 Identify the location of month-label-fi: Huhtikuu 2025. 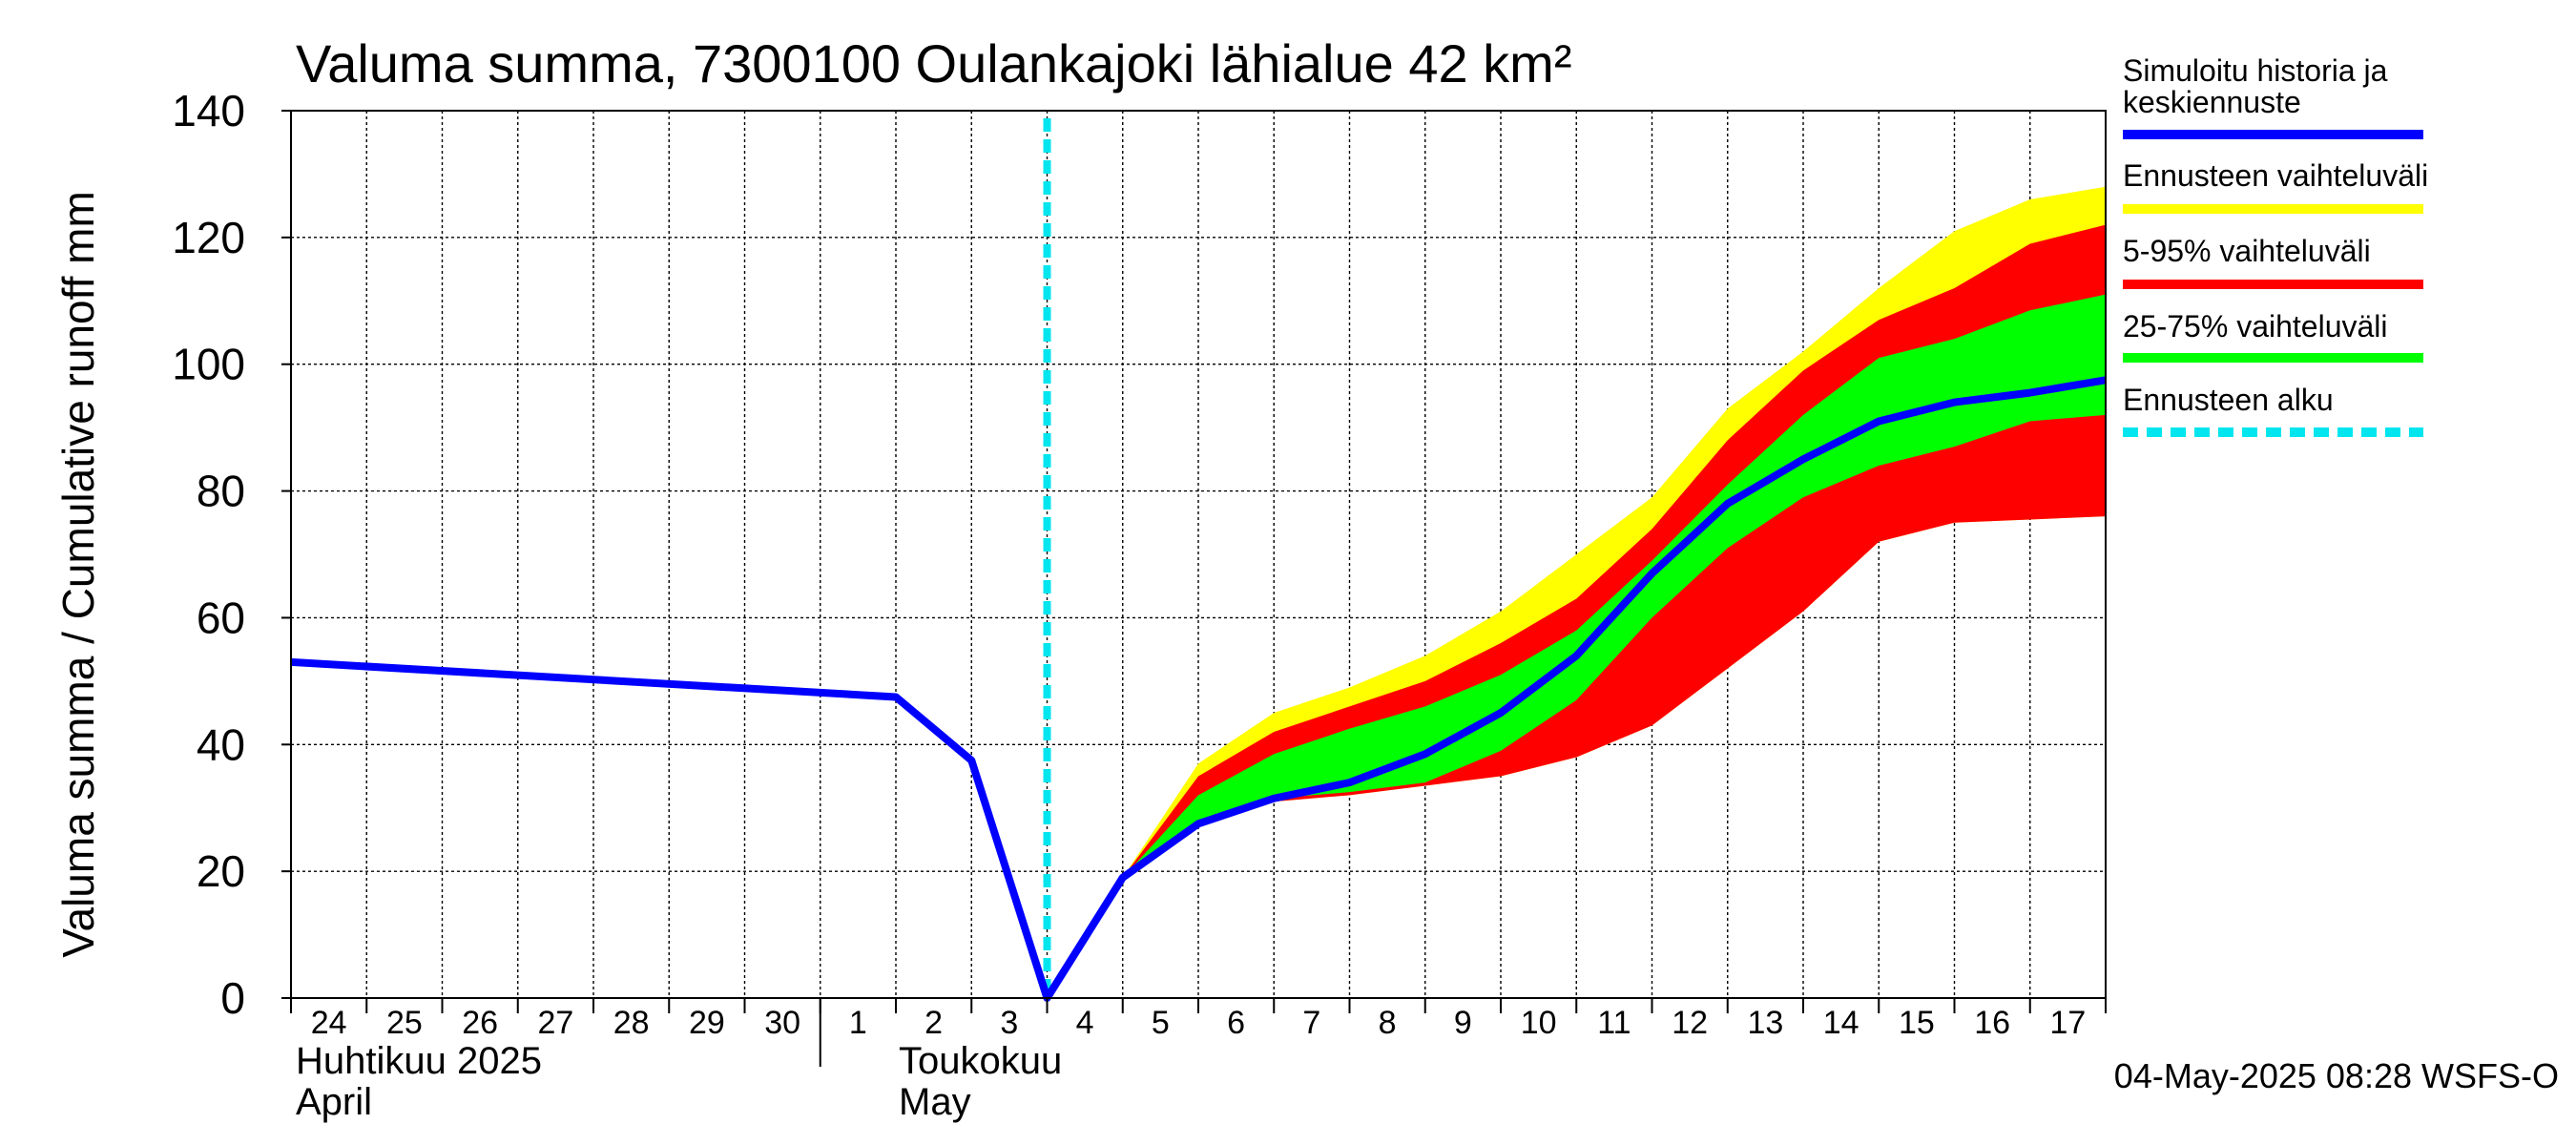
(419, 1061).